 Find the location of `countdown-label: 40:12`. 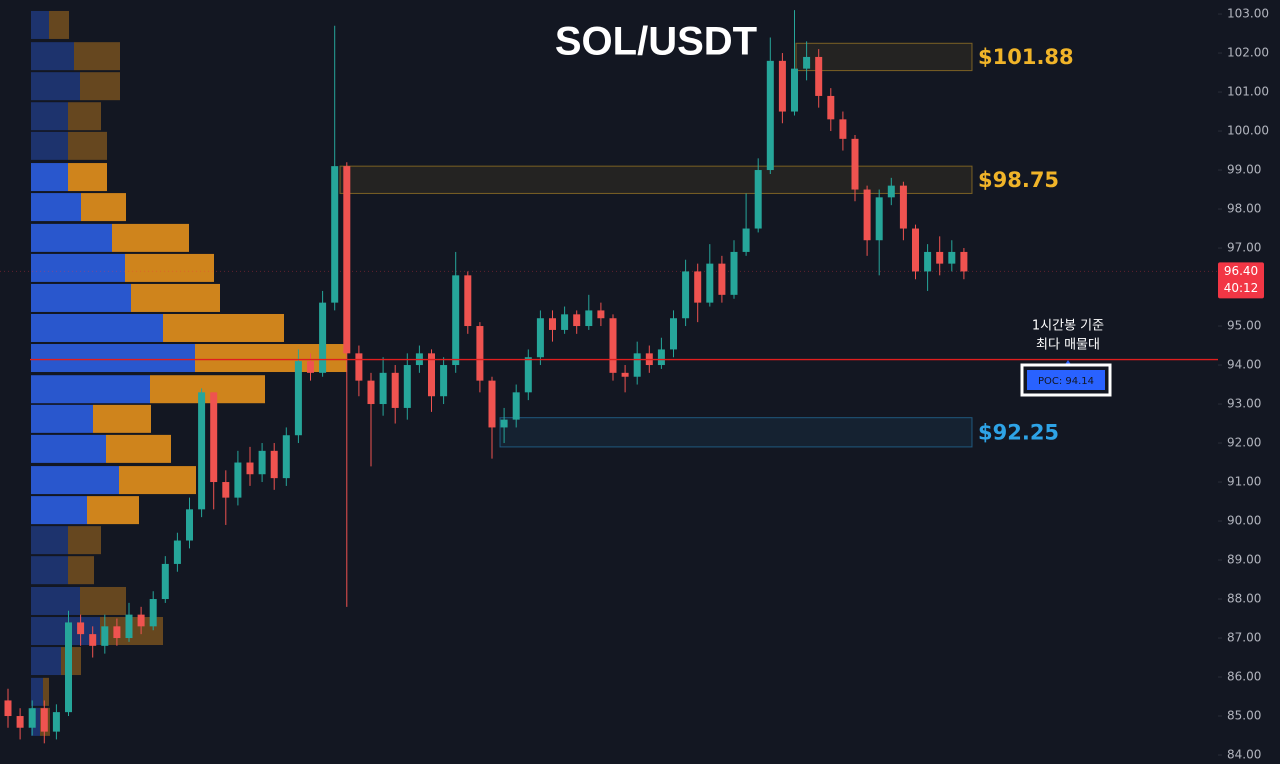

countdown-label: 40:12 is located at coordinates (1241, 288).